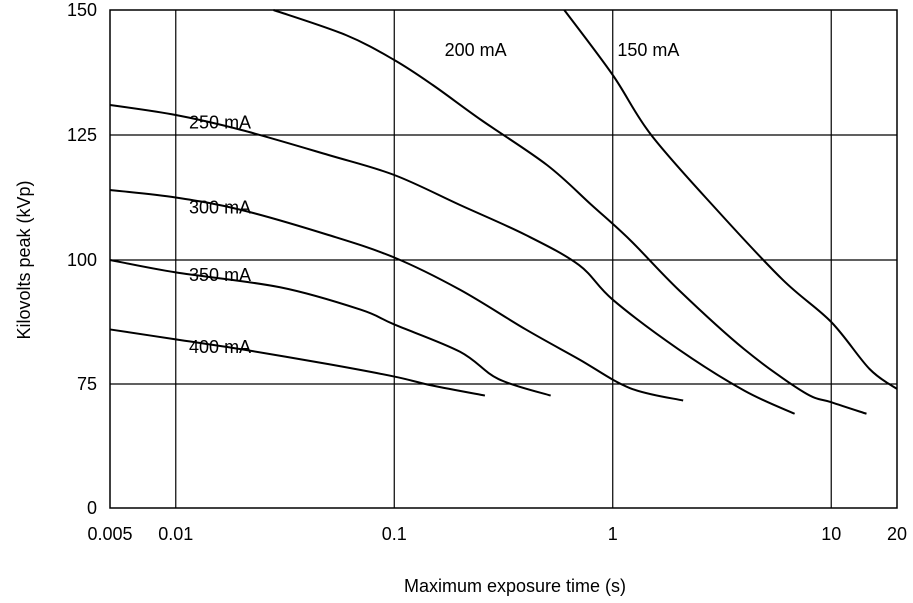  I want to click on y-tick-label: 125, so click(82, 135).